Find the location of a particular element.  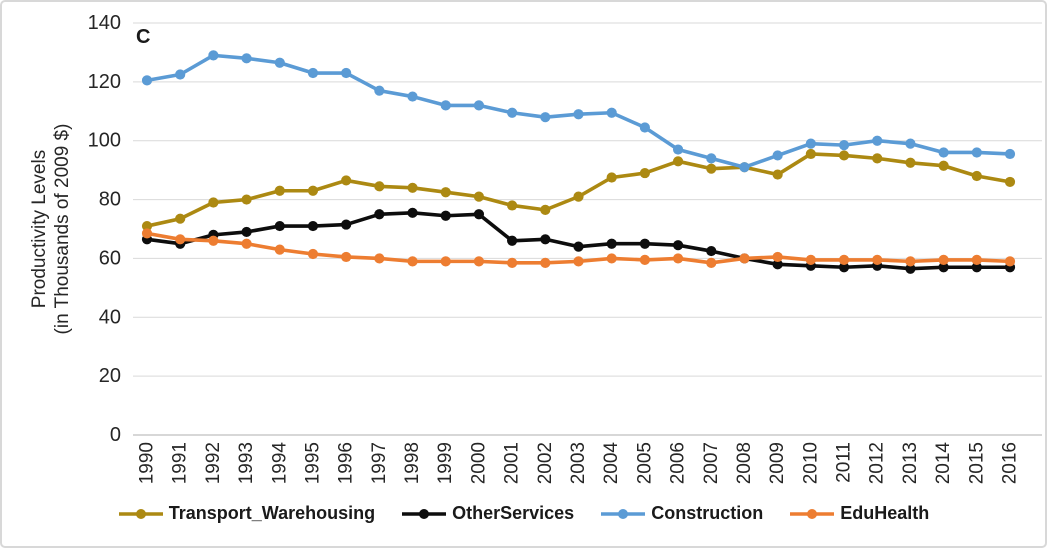

data-point-eduhealth-1995 is located at coordinates (313, 254).